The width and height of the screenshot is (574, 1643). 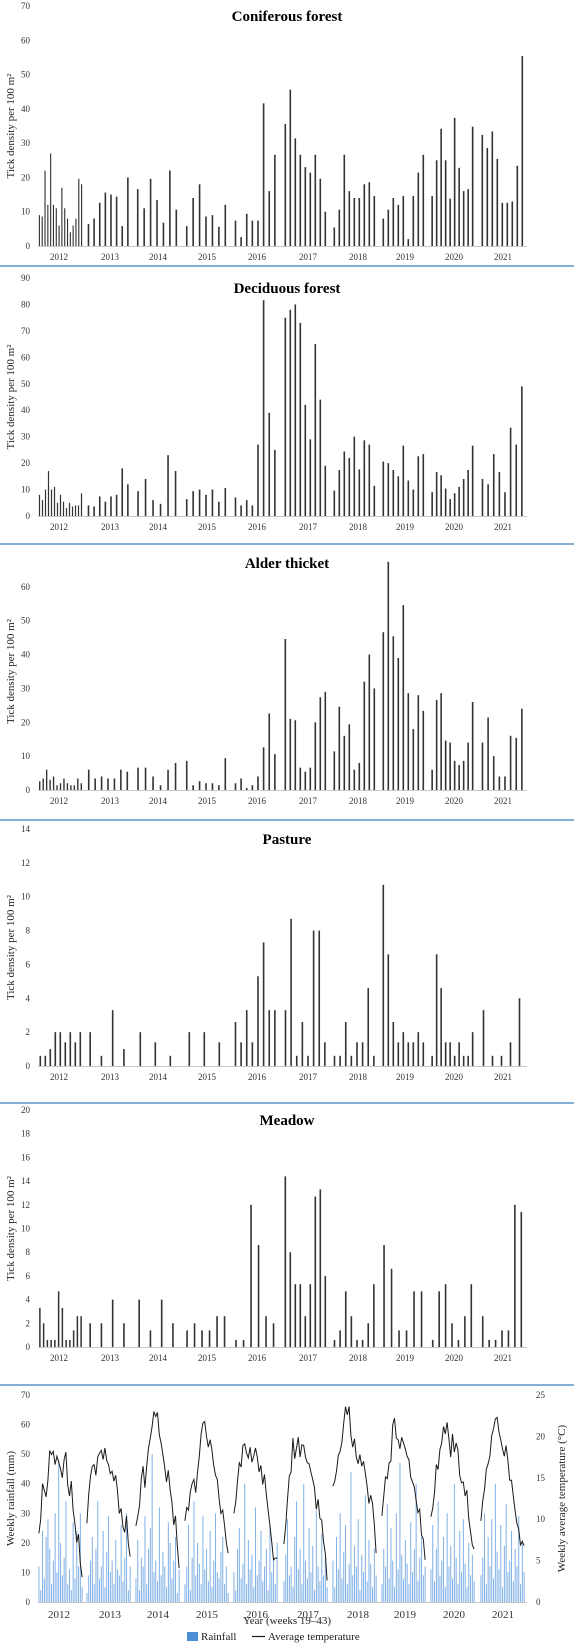 I want to click on x-tick-label: 2014, so click(x=158, y=1077).